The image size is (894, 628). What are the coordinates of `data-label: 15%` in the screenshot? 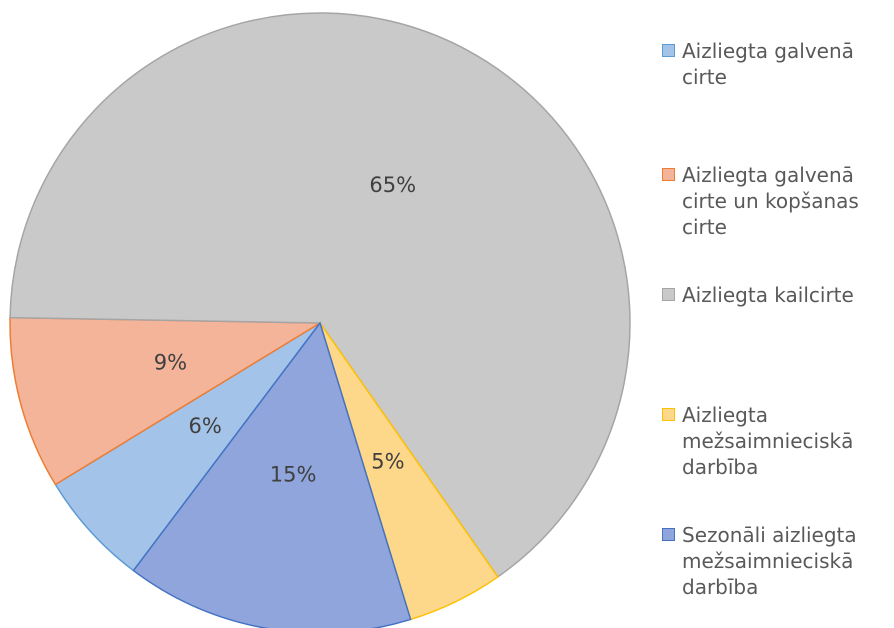 It's located at (293, 475).